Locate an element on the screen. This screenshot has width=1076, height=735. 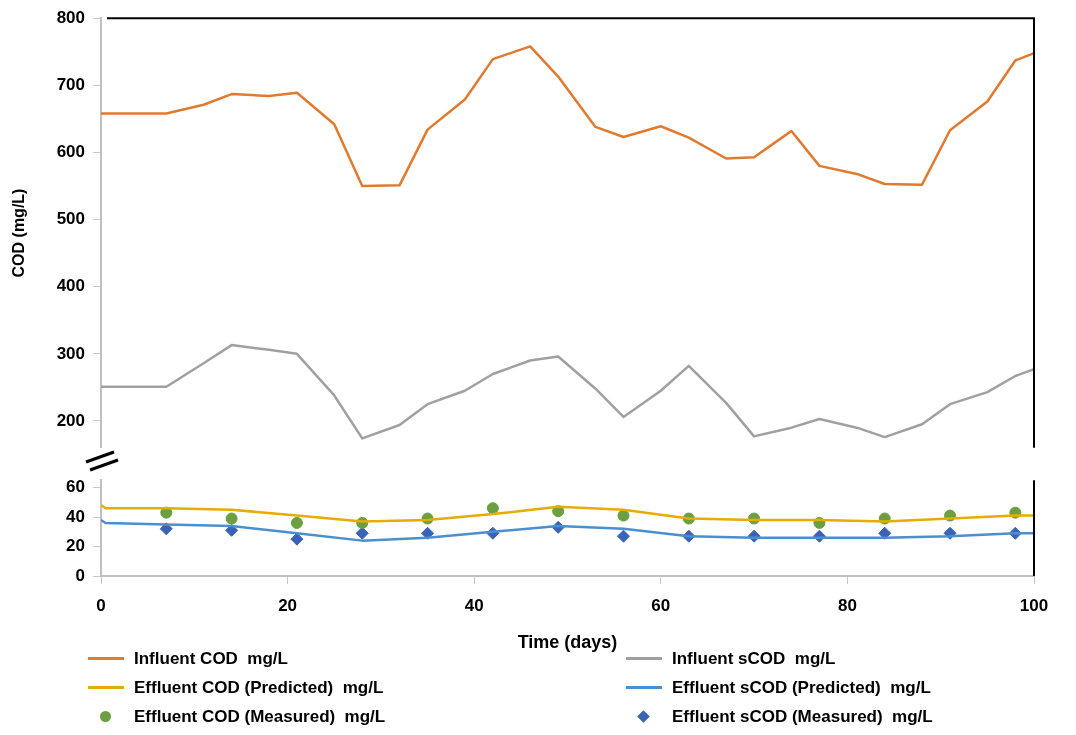
x-tick-label: 20 is located at coordinates (288, 605).